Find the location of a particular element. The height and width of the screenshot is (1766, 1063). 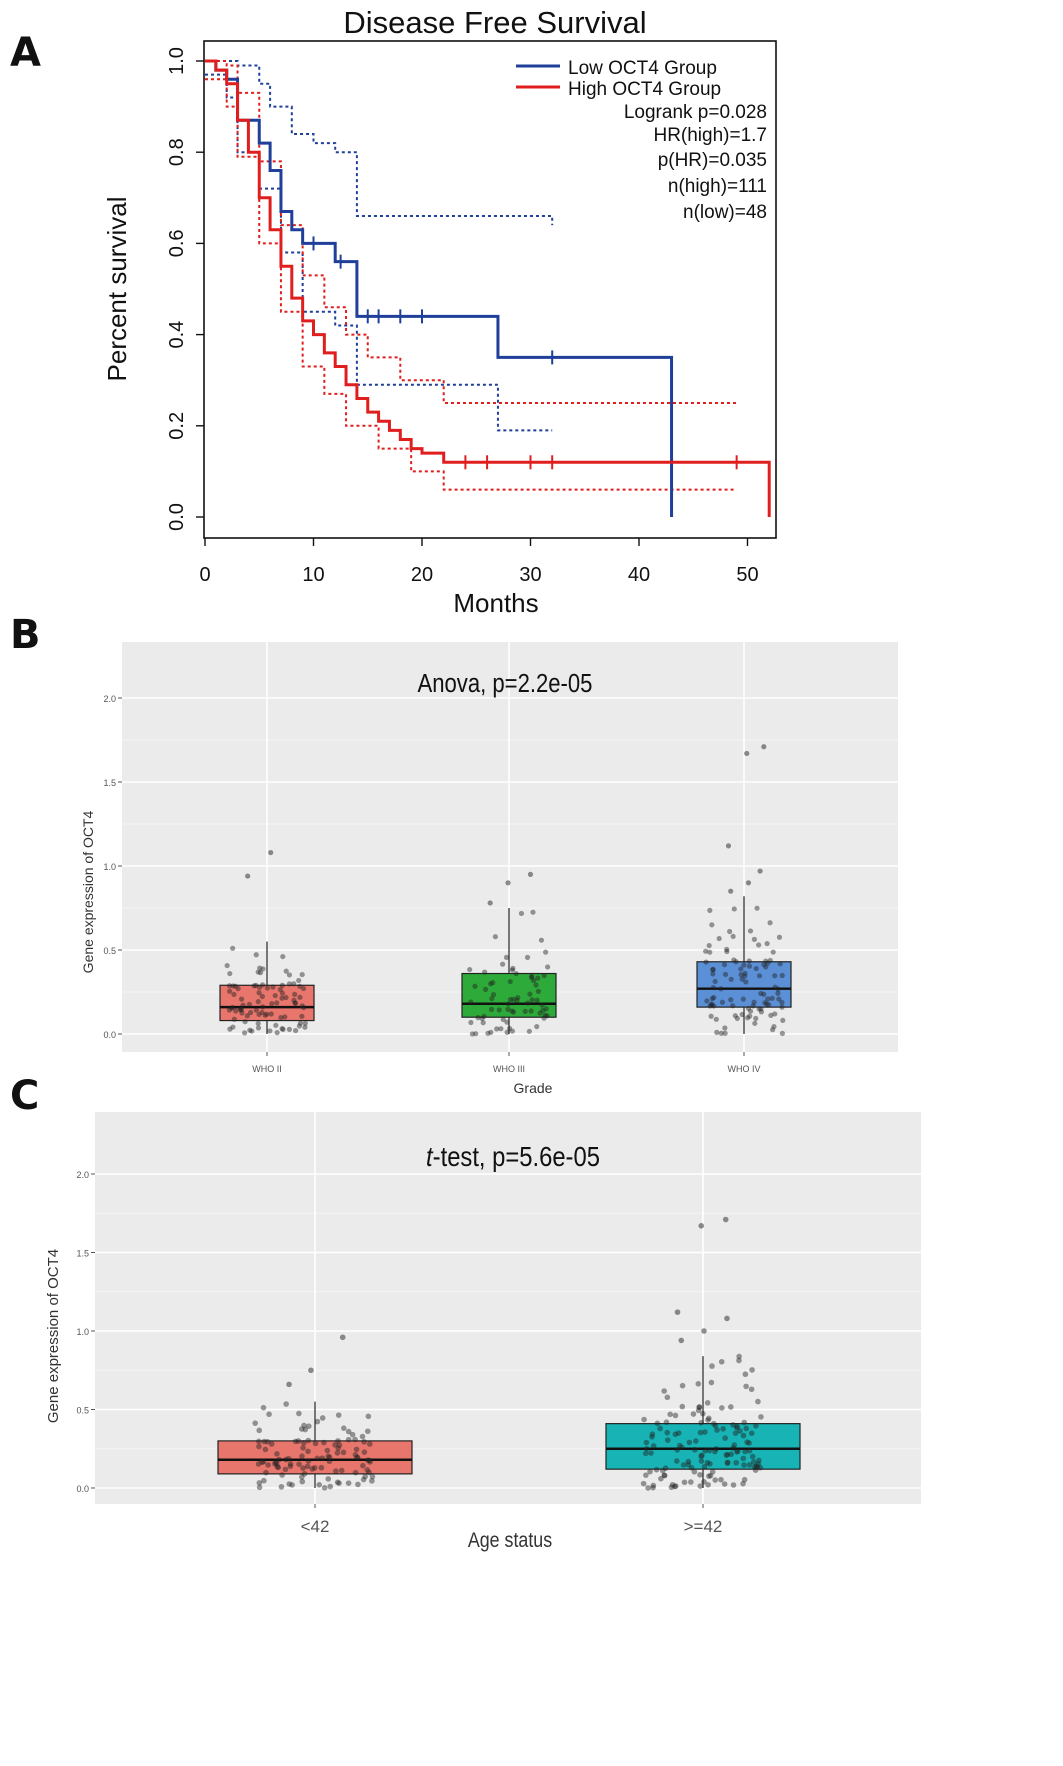

km-ci-lower-high is located at coordinates (471, 284).